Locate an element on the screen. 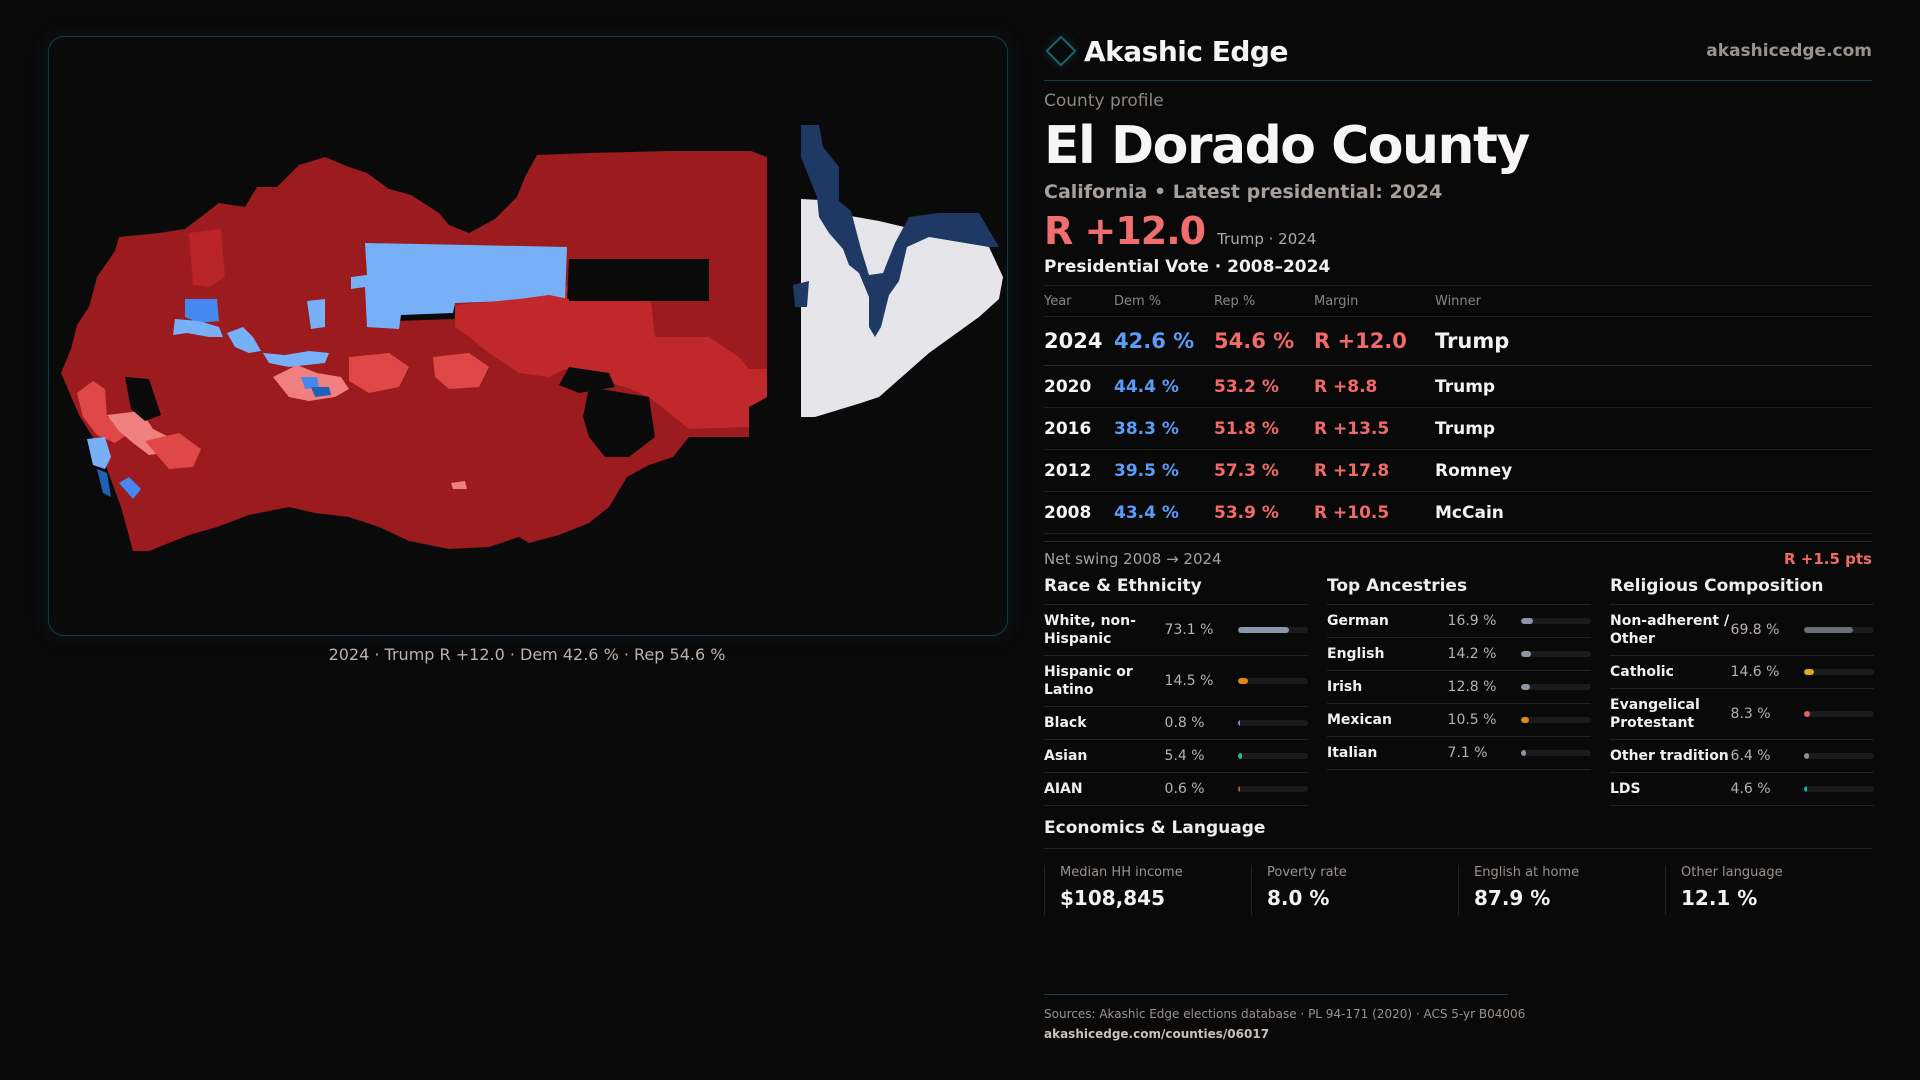  item-value: 5.4 % is located at coordinates (1184, 756).